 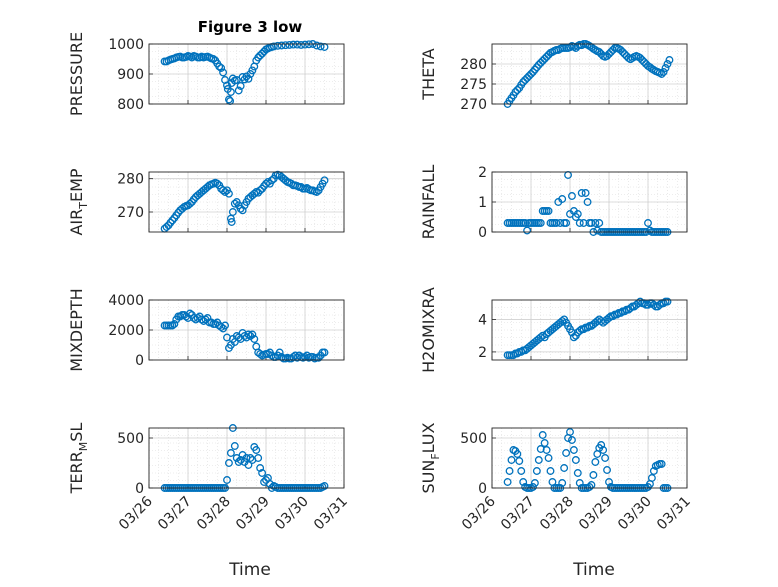 I want to click on y-axis-label: THETA, so click(x=428, y=74).